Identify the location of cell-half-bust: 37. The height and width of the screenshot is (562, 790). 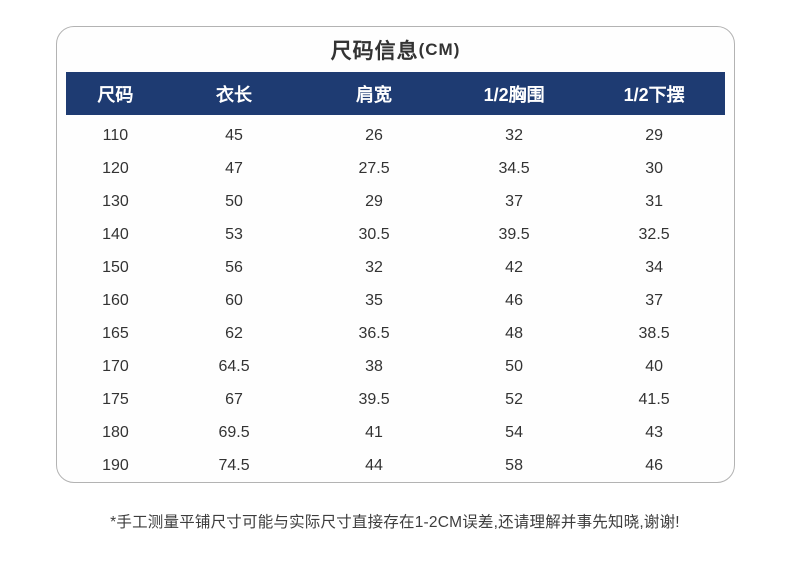
(514, 201).